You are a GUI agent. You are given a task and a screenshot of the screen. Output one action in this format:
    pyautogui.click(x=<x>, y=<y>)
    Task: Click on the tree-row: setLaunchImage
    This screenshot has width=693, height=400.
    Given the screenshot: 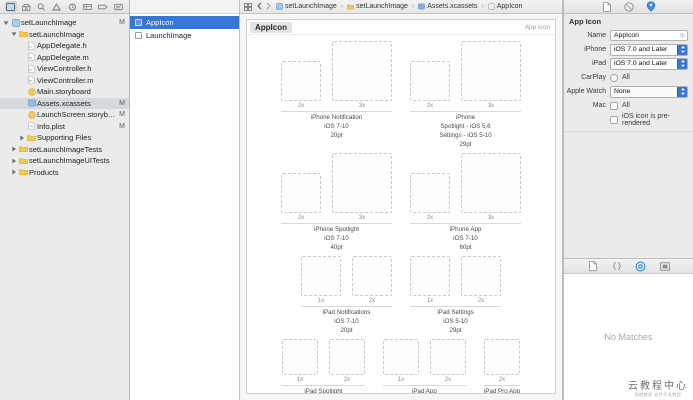 What is the action you would take?
    pyautogui.click(x=64, y=35)
    